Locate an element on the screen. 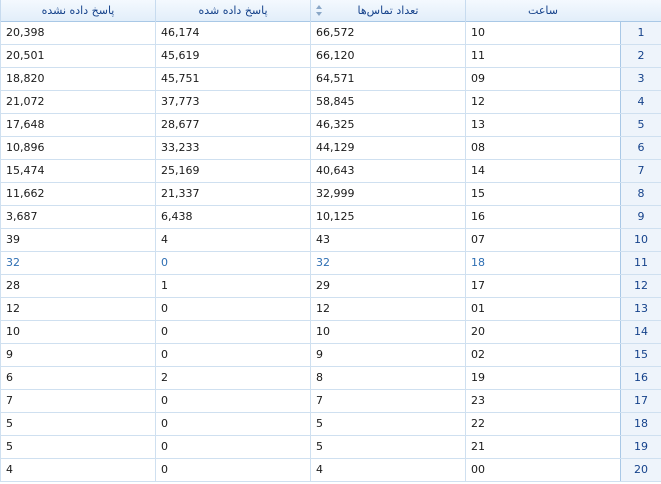 This screenshot has width=661, height=484. table-row: 6 08 44,129 33,233 10,896 is located at coordinates (330, 148).